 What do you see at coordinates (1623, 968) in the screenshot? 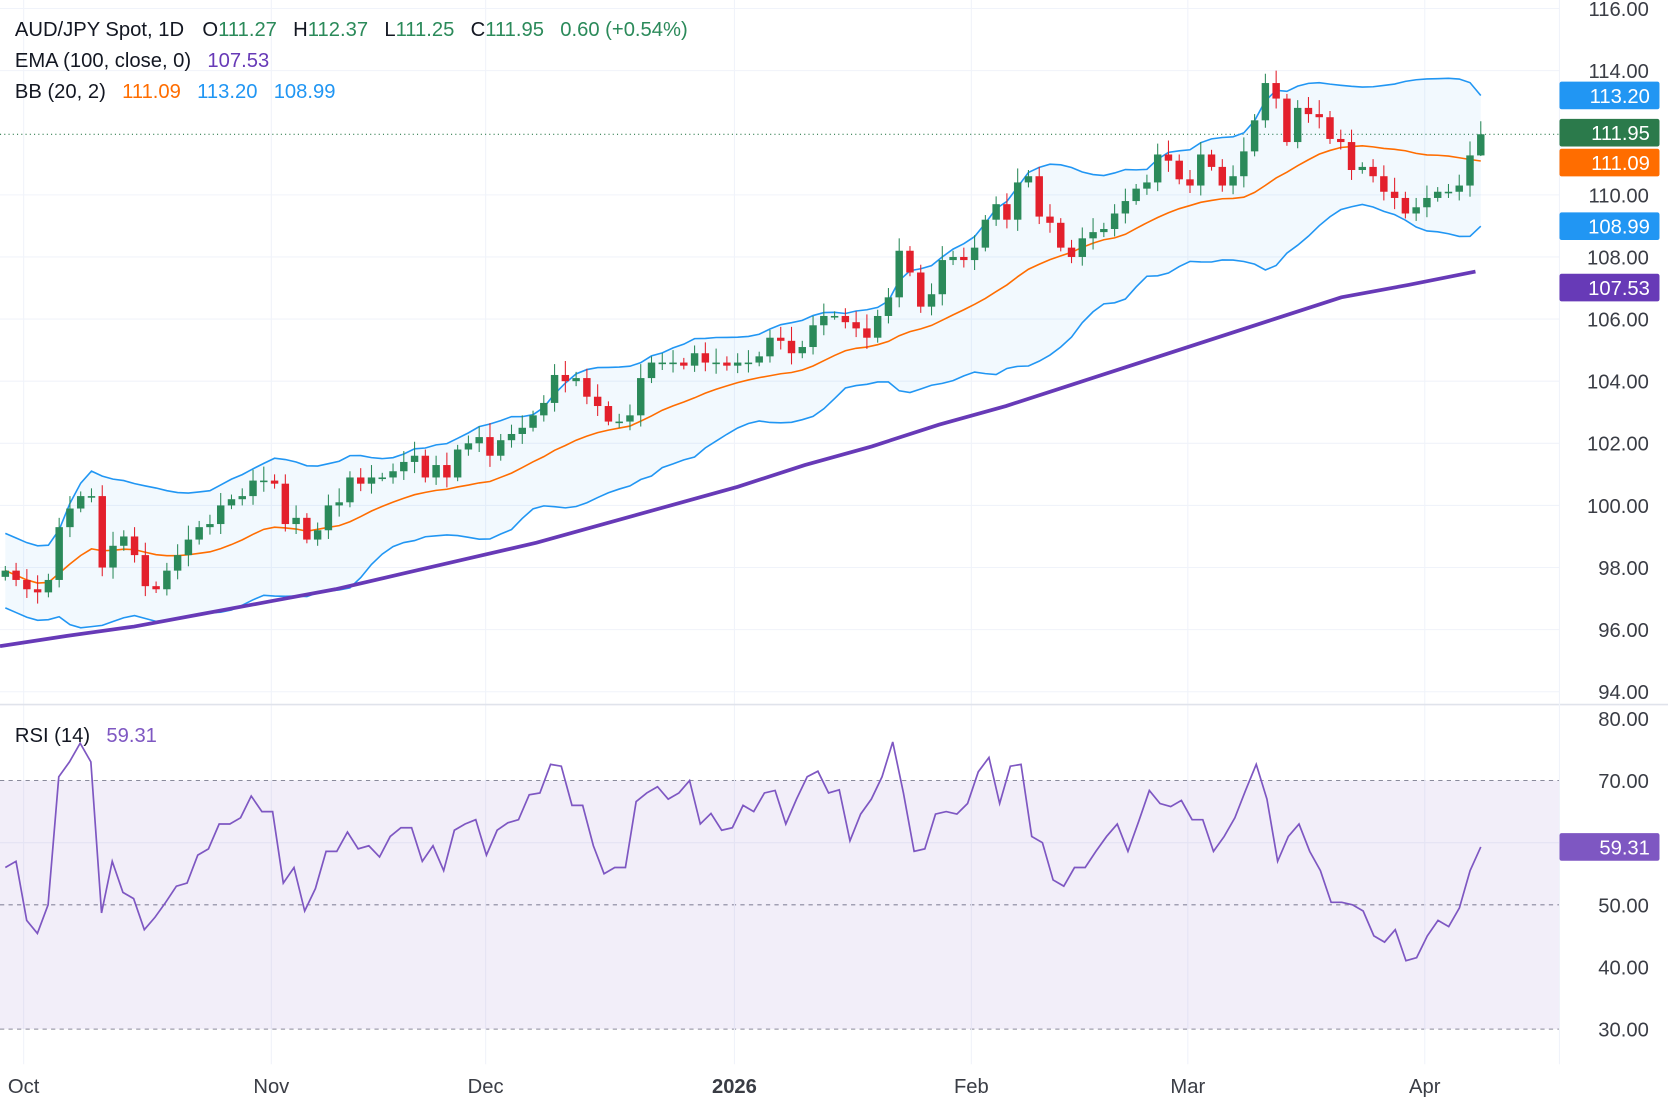
I see `rsi-tick-label: 40.00` at bounding box center [1623, 968].